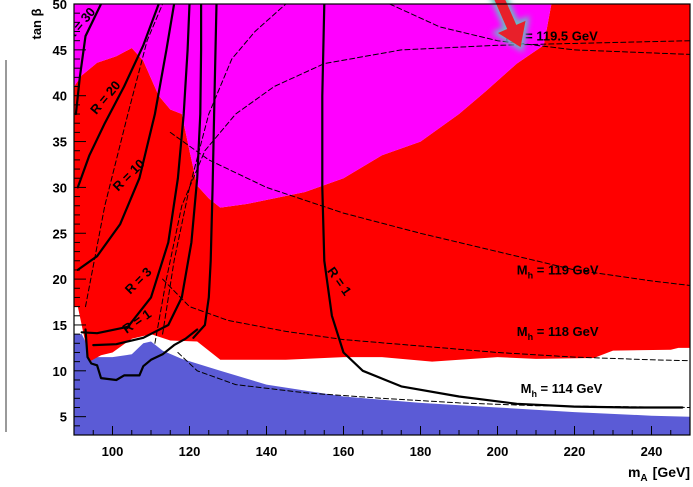 Image resolution: width=693 pixels, height=487 pixels. What do you see at coordinates (60, 187) in the screenshot?
I see `y-tick-label: 30` at bounding box center [60, 187].